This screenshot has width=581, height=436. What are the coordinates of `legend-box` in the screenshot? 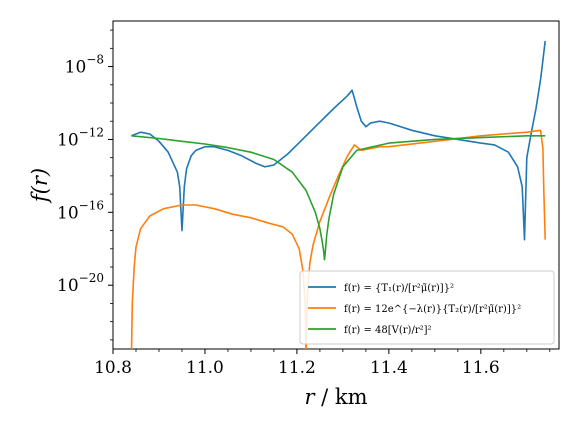 It's located at (427, 307).